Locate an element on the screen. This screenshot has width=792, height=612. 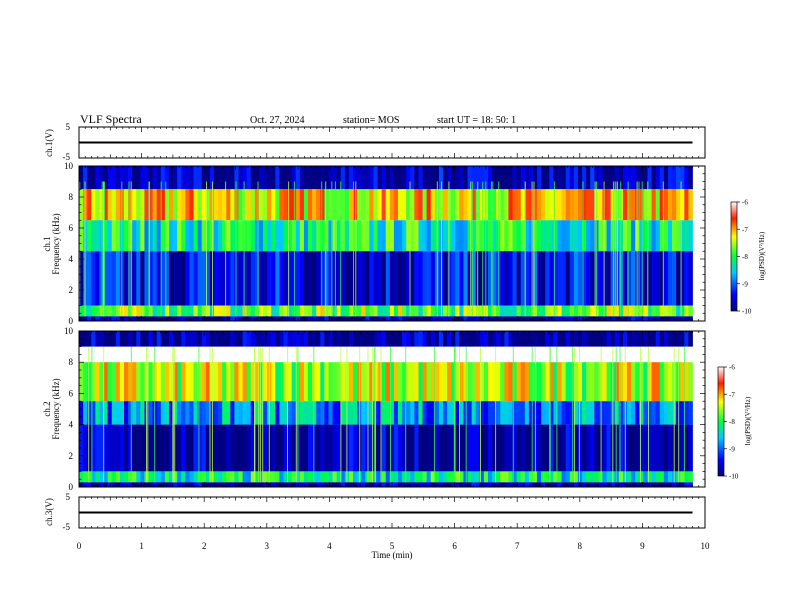
x-tick-label: 4 is located at coordinates (329, 546).